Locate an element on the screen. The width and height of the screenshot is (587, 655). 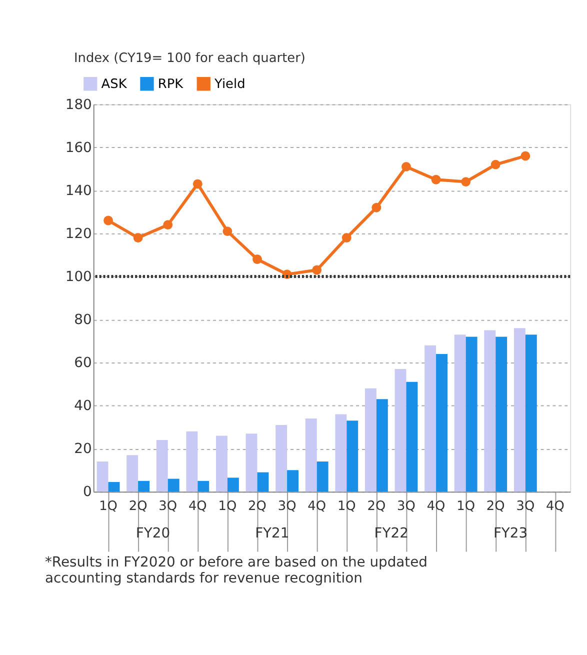
legend-label: Yield is located at coordinates (230, 84).